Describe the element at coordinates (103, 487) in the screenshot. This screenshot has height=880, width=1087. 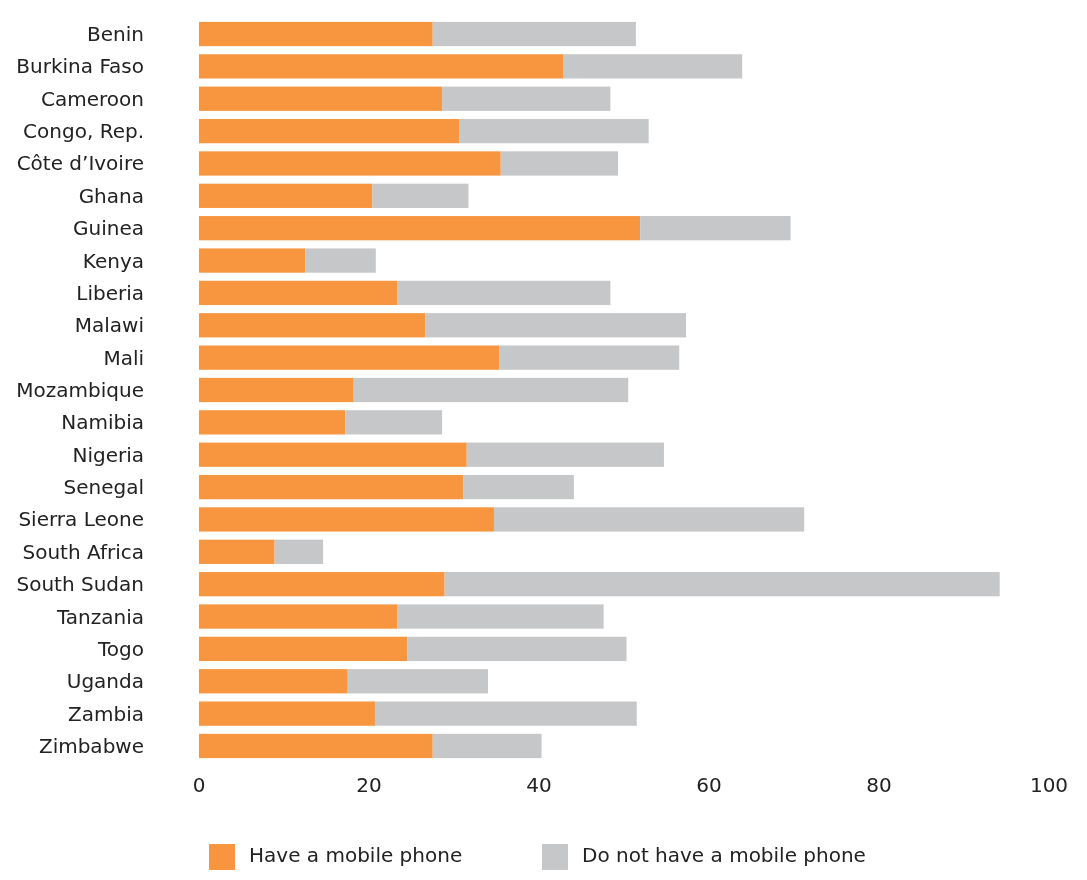
I see `y-tick-label: Senegal` at that location.